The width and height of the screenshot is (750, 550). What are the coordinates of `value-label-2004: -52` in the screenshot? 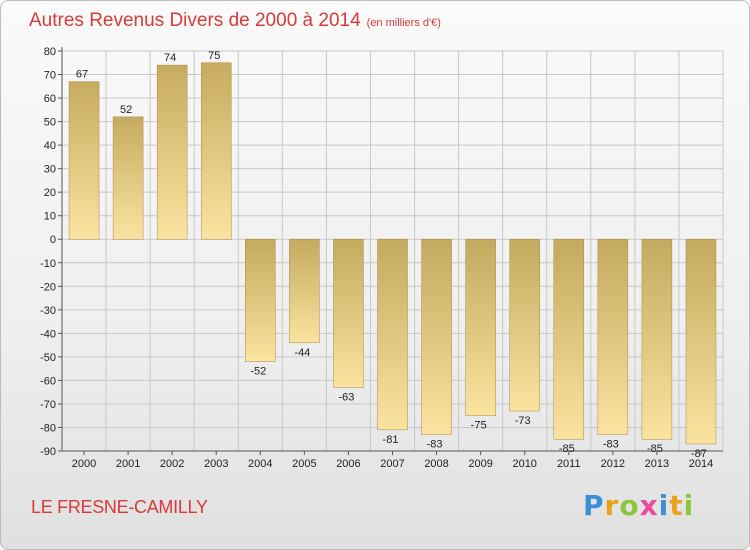 It's located at (258, 372).